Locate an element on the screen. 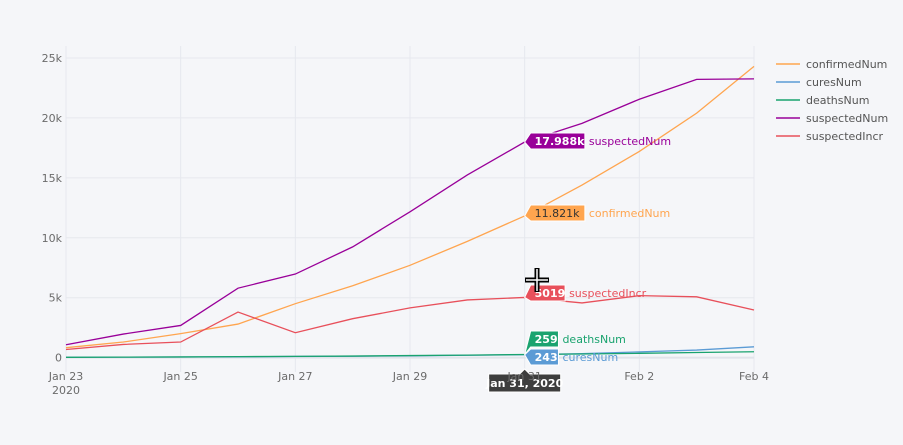 The height and width of the screenshot is (445, 903). x-tick-label: Jan 27 is located at coordinates (294, 376).